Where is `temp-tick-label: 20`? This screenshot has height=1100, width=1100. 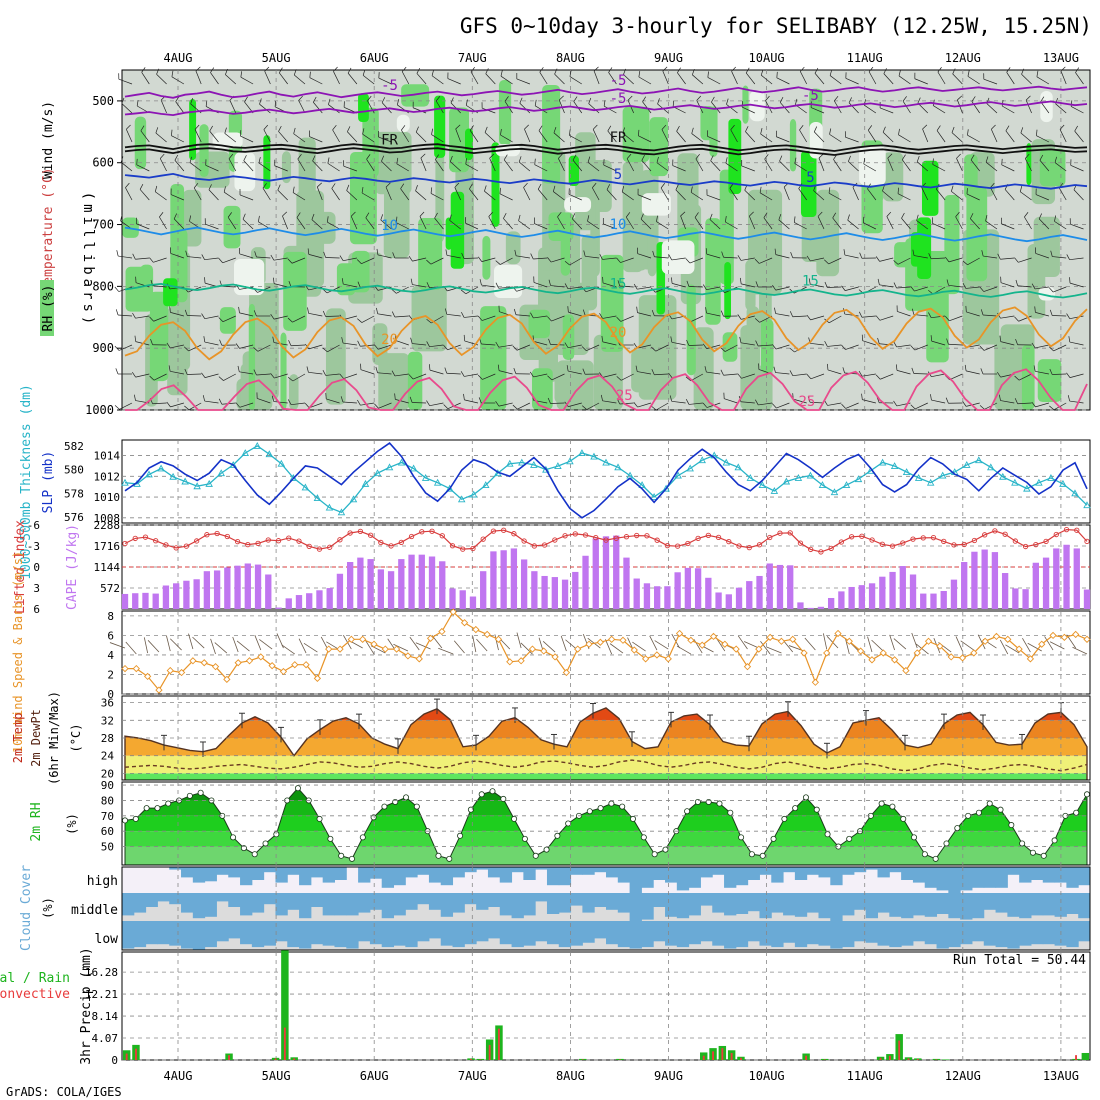
temp-tick-label: 20 is located at coordinates (107, 773).